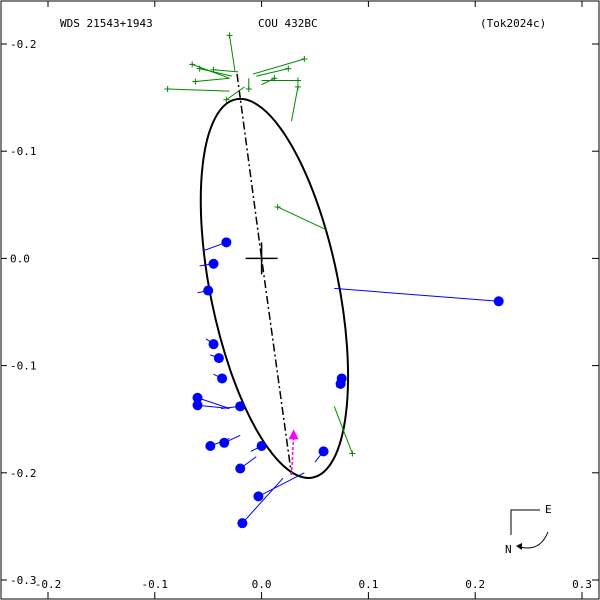 Image resolution: width=600 pixels, height=600 pixels. What do you see at coordinates (155, 584) in the screenshot?
I see `x-tick-label: -0.1` at bounding box center [155, 584].